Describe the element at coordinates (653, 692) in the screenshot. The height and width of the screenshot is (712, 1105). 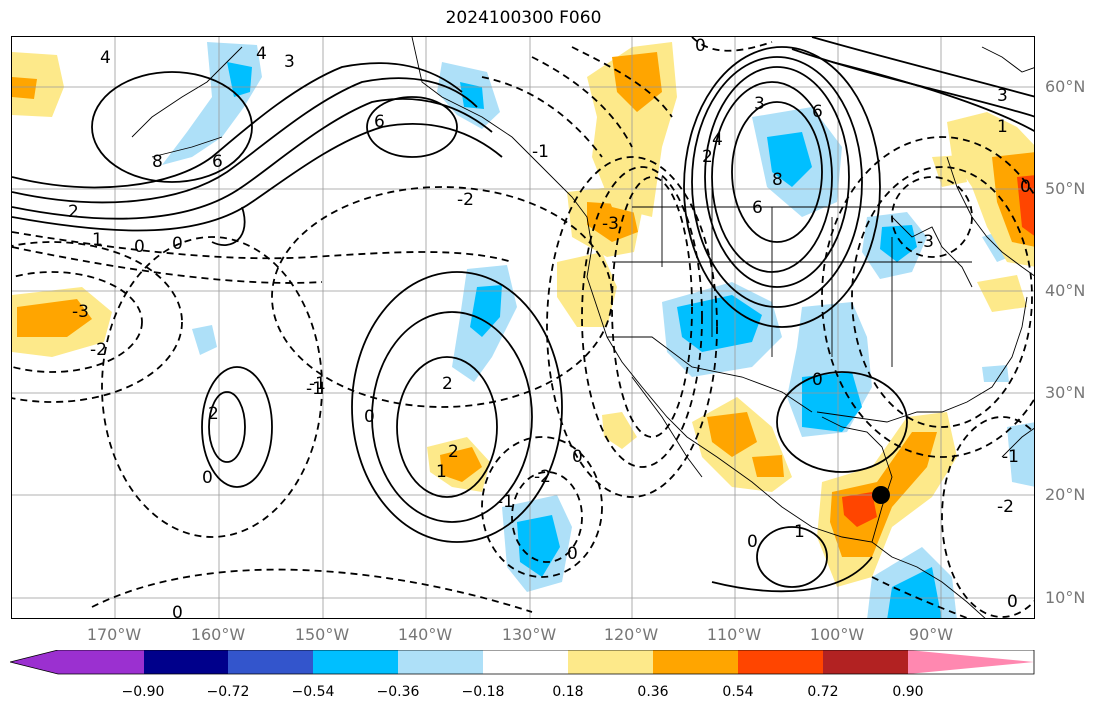
I see `colorbar-tick: 0.36` at that location.